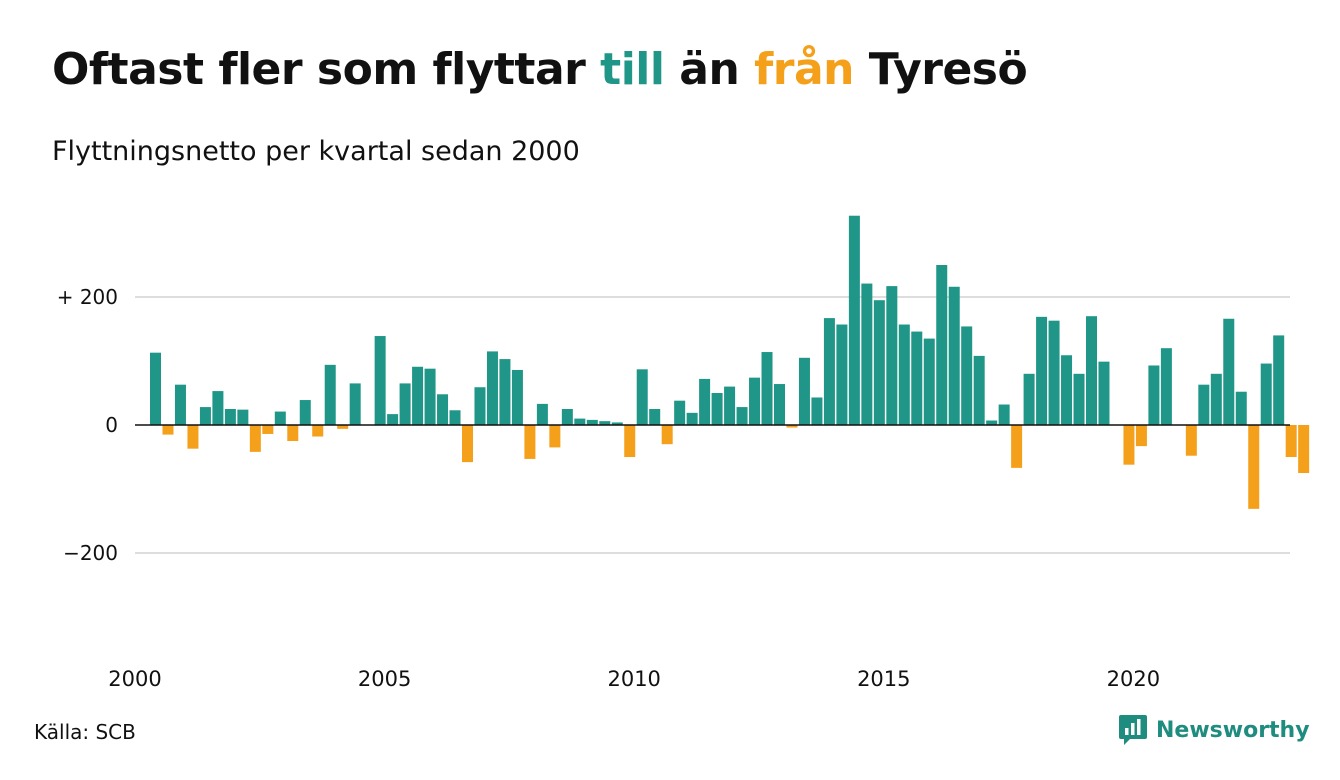  I want to click on source-note: Källa: SCB, so click(85, 732).